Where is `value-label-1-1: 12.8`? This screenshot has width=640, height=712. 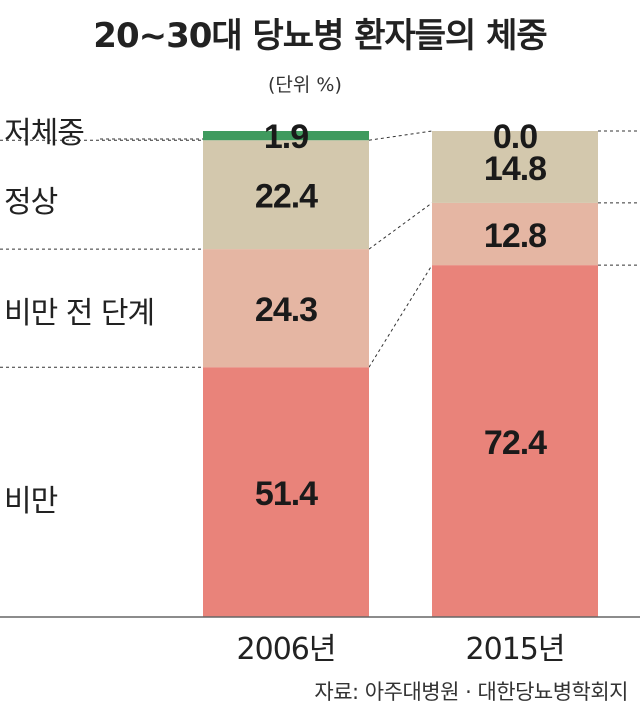
value-label-1-1: 12.8 is located at coordinates (515, 236).